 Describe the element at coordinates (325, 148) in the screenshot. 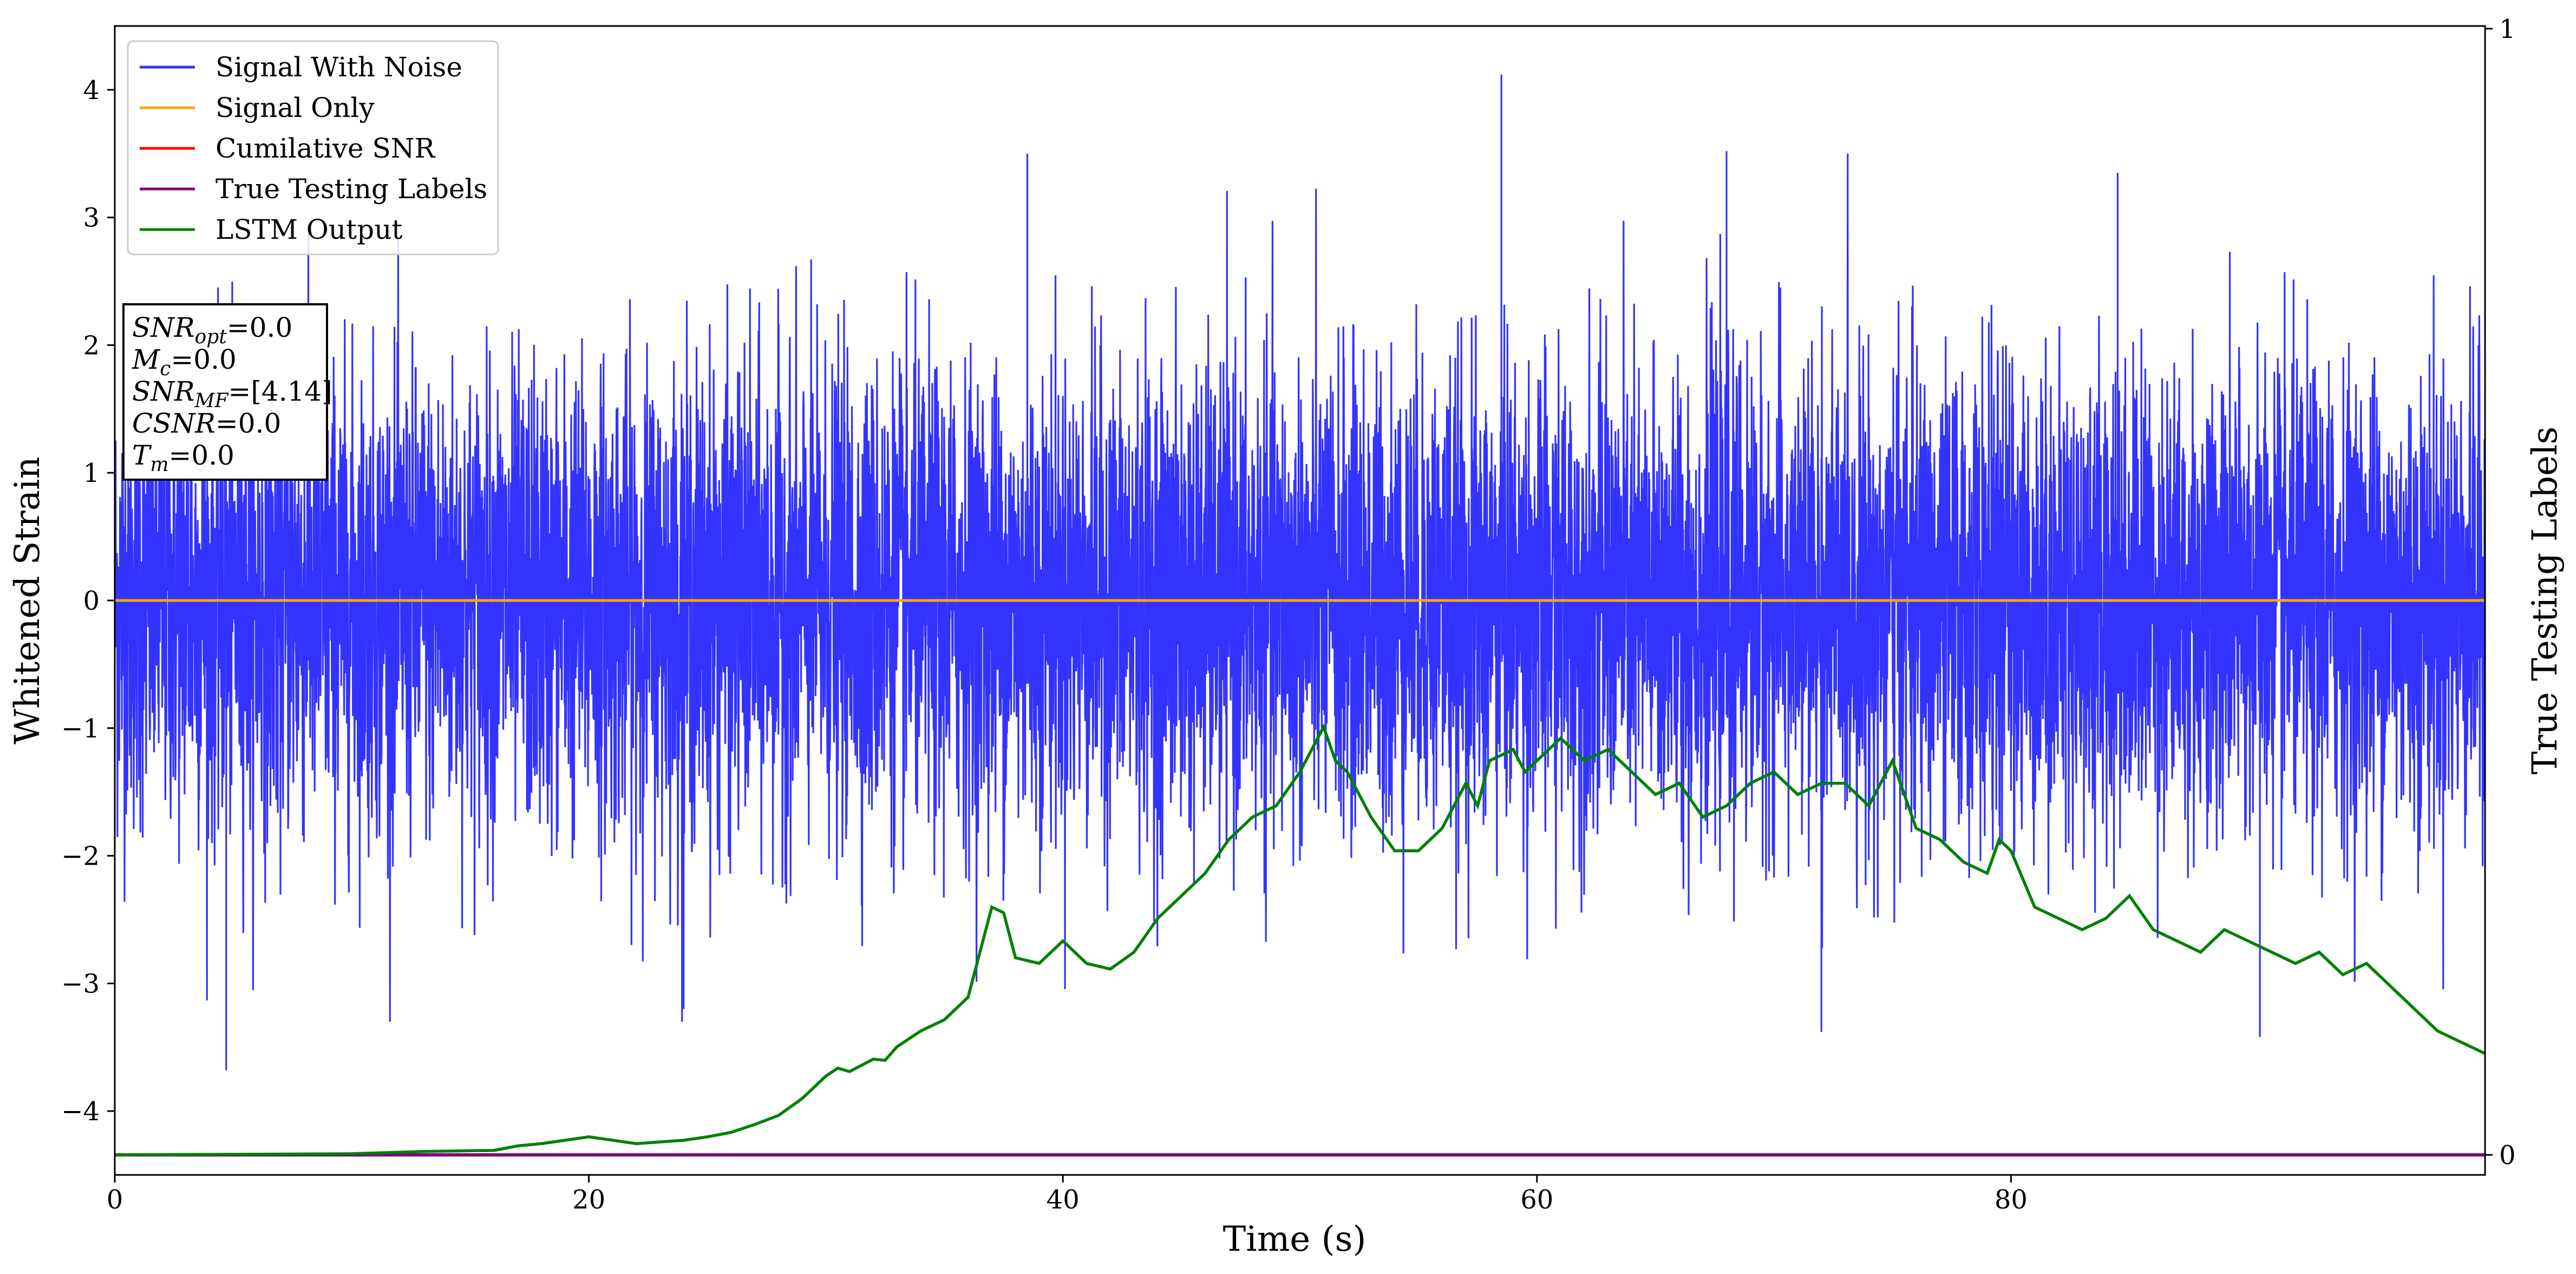

I see `legend-label: Cumilative SNR` at that location.